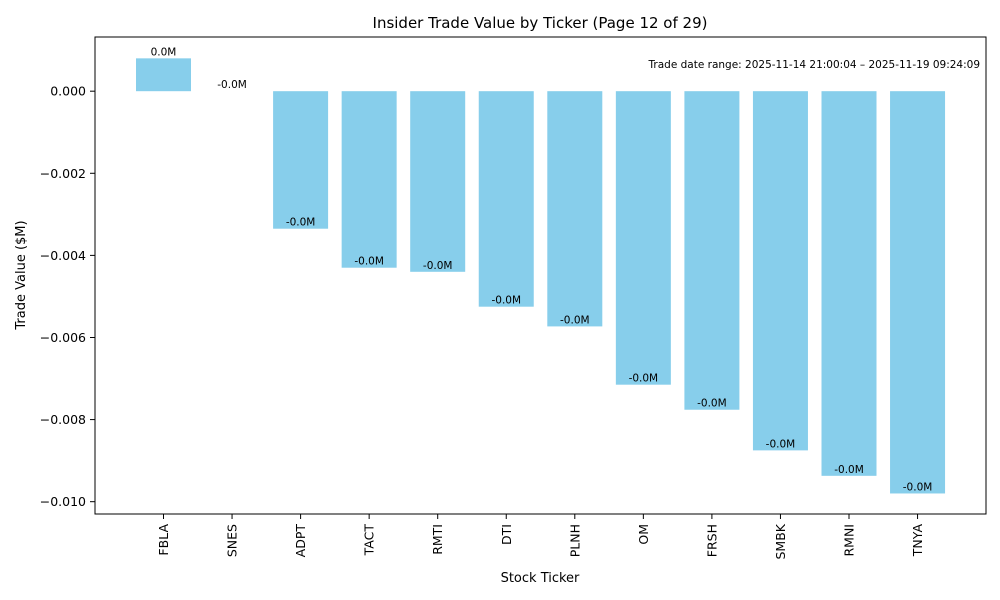  Describe the element at coordinates (63, 337) in the screenshot. I see `y-tick-label: −0.006` at that location.